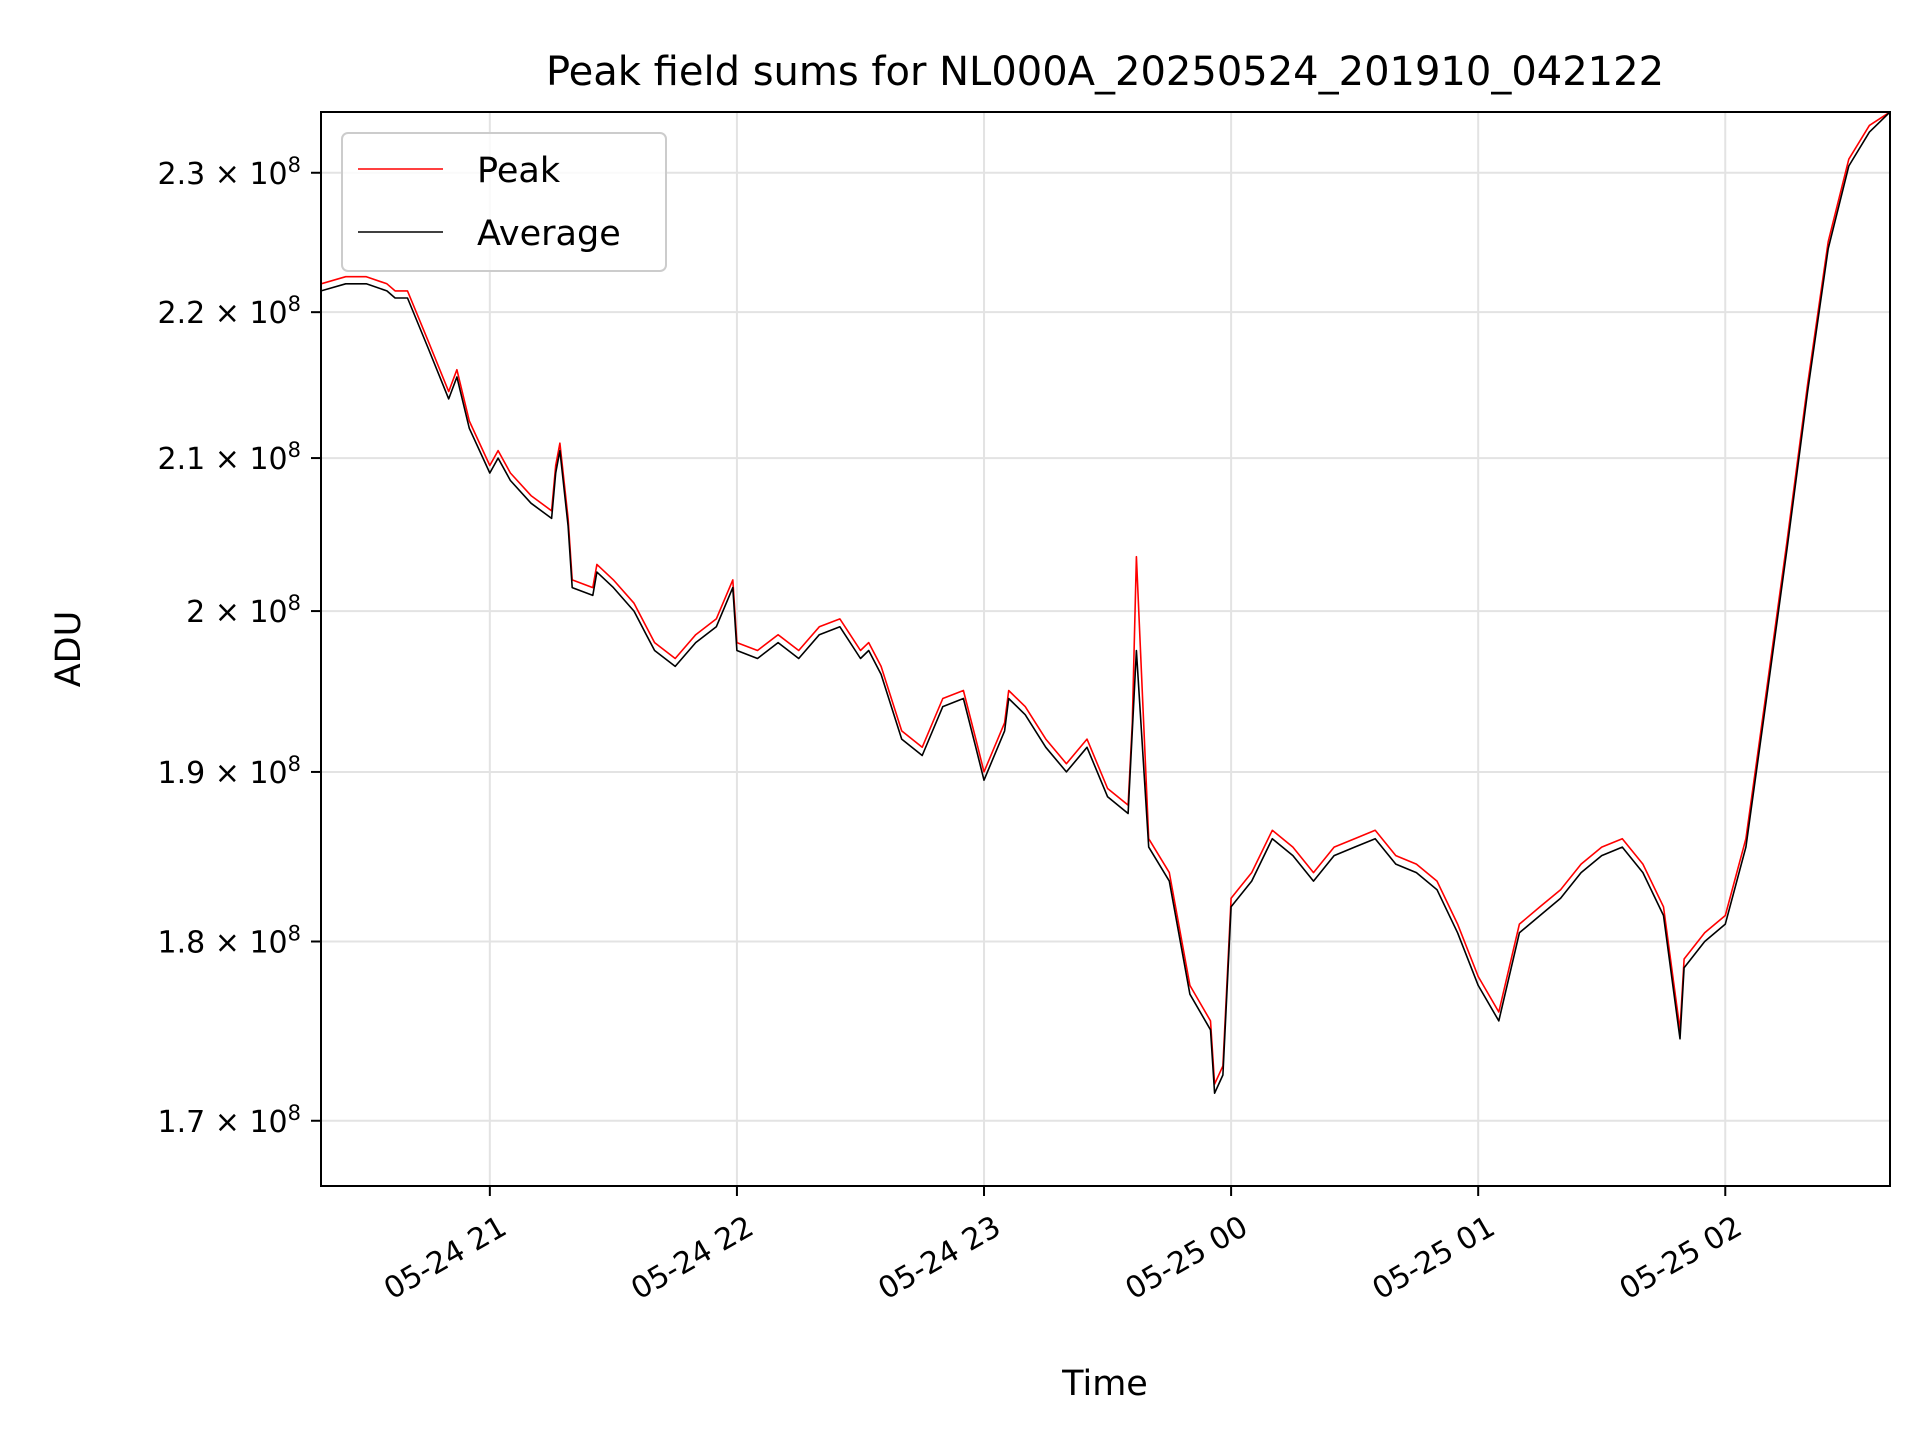 This screenshot has width=1920, height=1440. Describe the element at coordinates (182, 773) in the screenshot. I see `y-tick-mantissa: 1.9` at that location.